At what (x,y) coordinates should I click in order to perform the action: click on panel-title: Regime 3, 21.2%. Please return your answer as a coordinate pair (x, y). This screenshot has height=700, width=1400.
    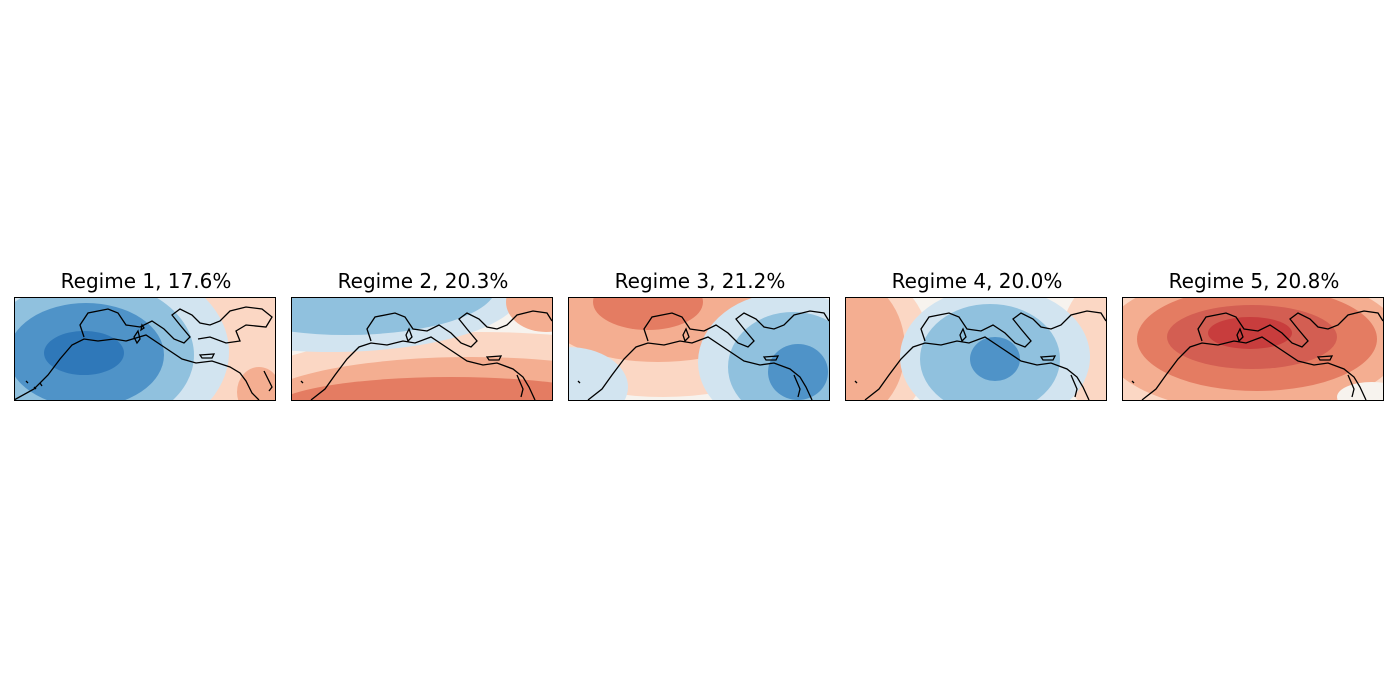
    Looking at the image, I should click on (700, 281).